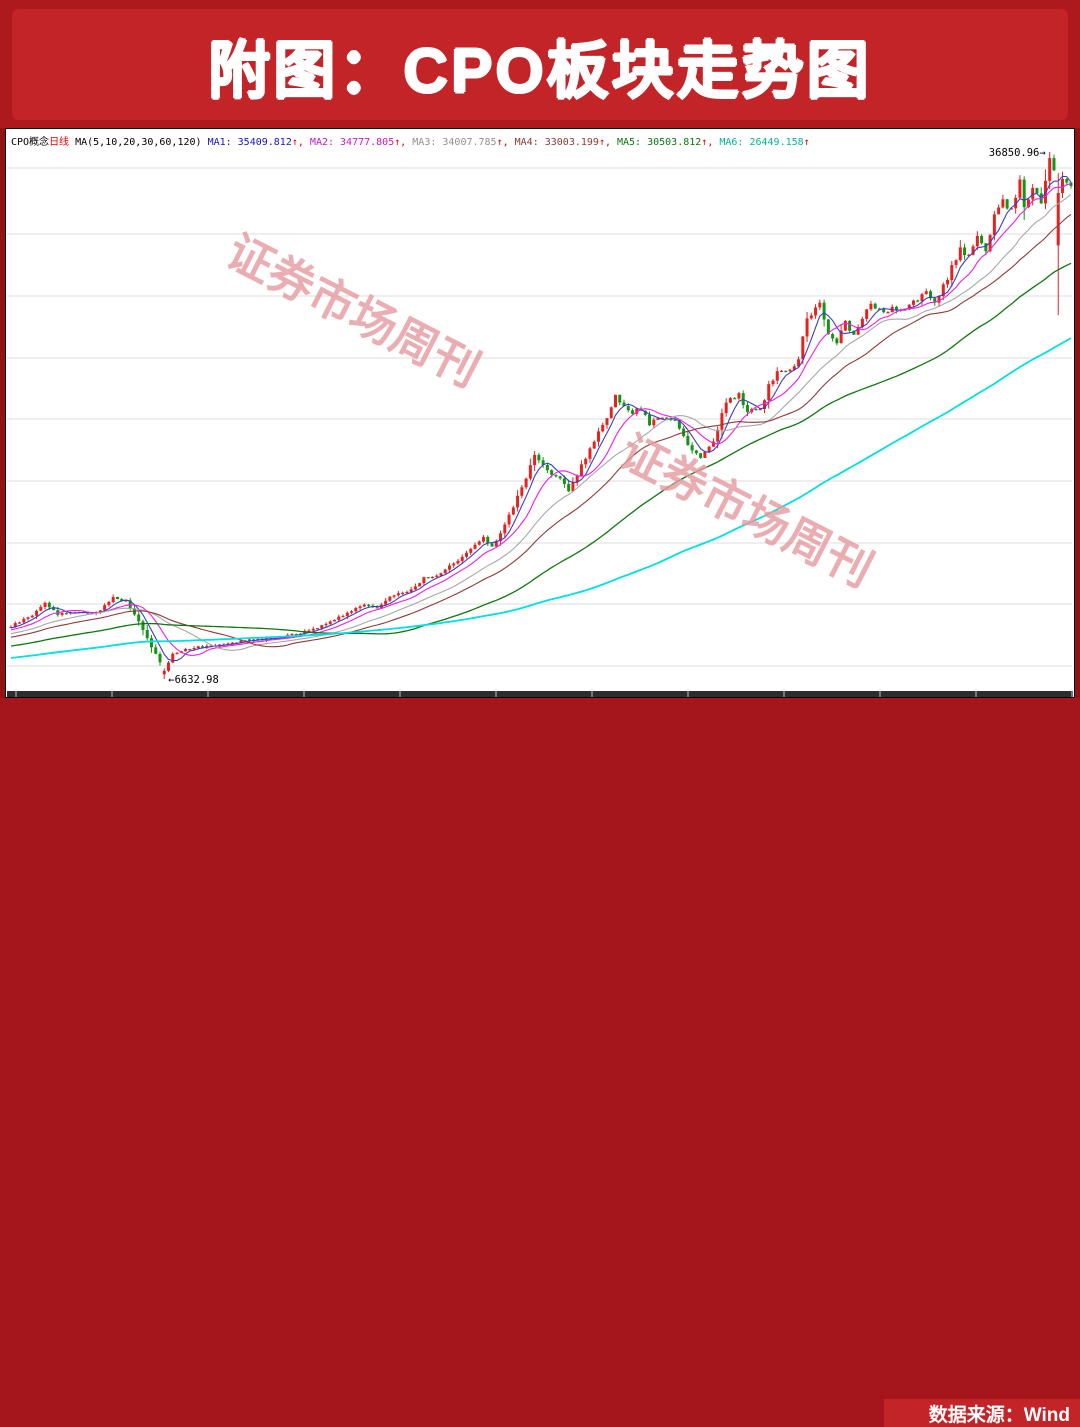 Image resolution: width=1080 pixels, height=1427 pixels. Describe the element at coordinates (806, 142) in the screenshot. I see `ma-up-arrow: ↑` at that location.